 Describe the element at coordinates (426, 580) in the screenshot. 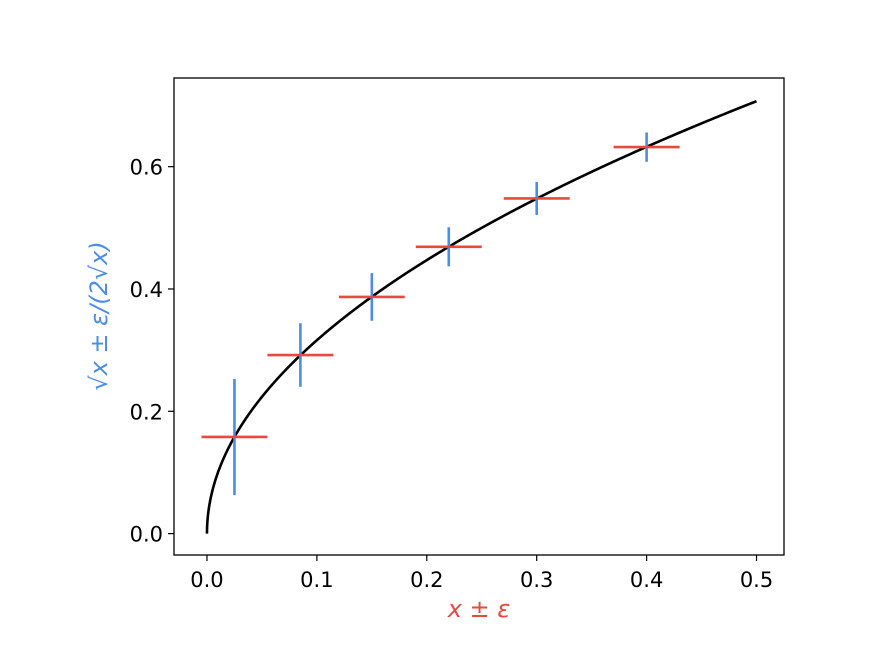

I see `x-tick-label: 0.2` at that location.